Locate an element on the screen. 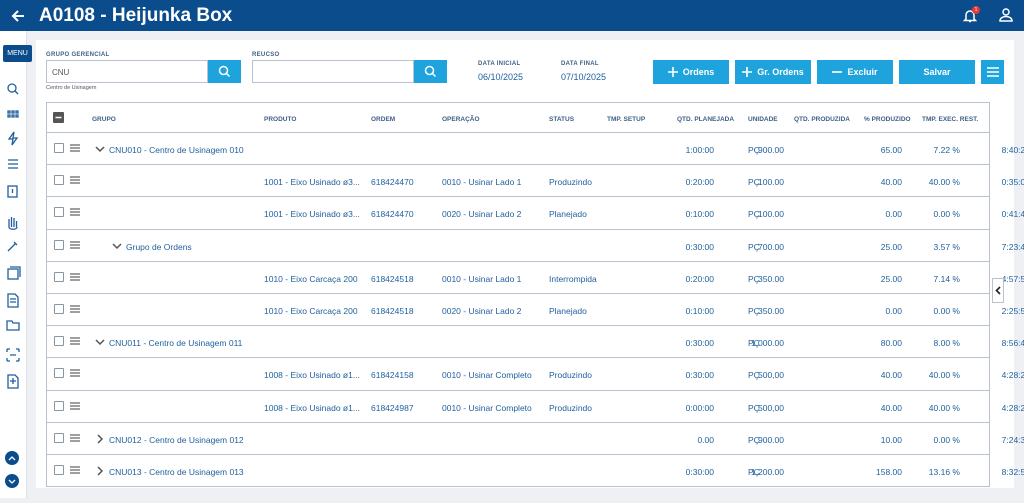 This screenshot has height=503, width=1024. table-cell: 1.200.00 is located at coordinates (767, 472).